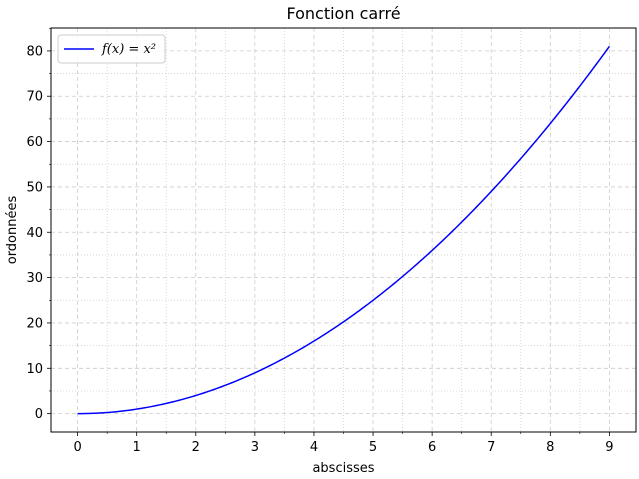  Describe the element at coordinates (255, 447) in the screenshot. I see `x-tick-label: 3` at that location.